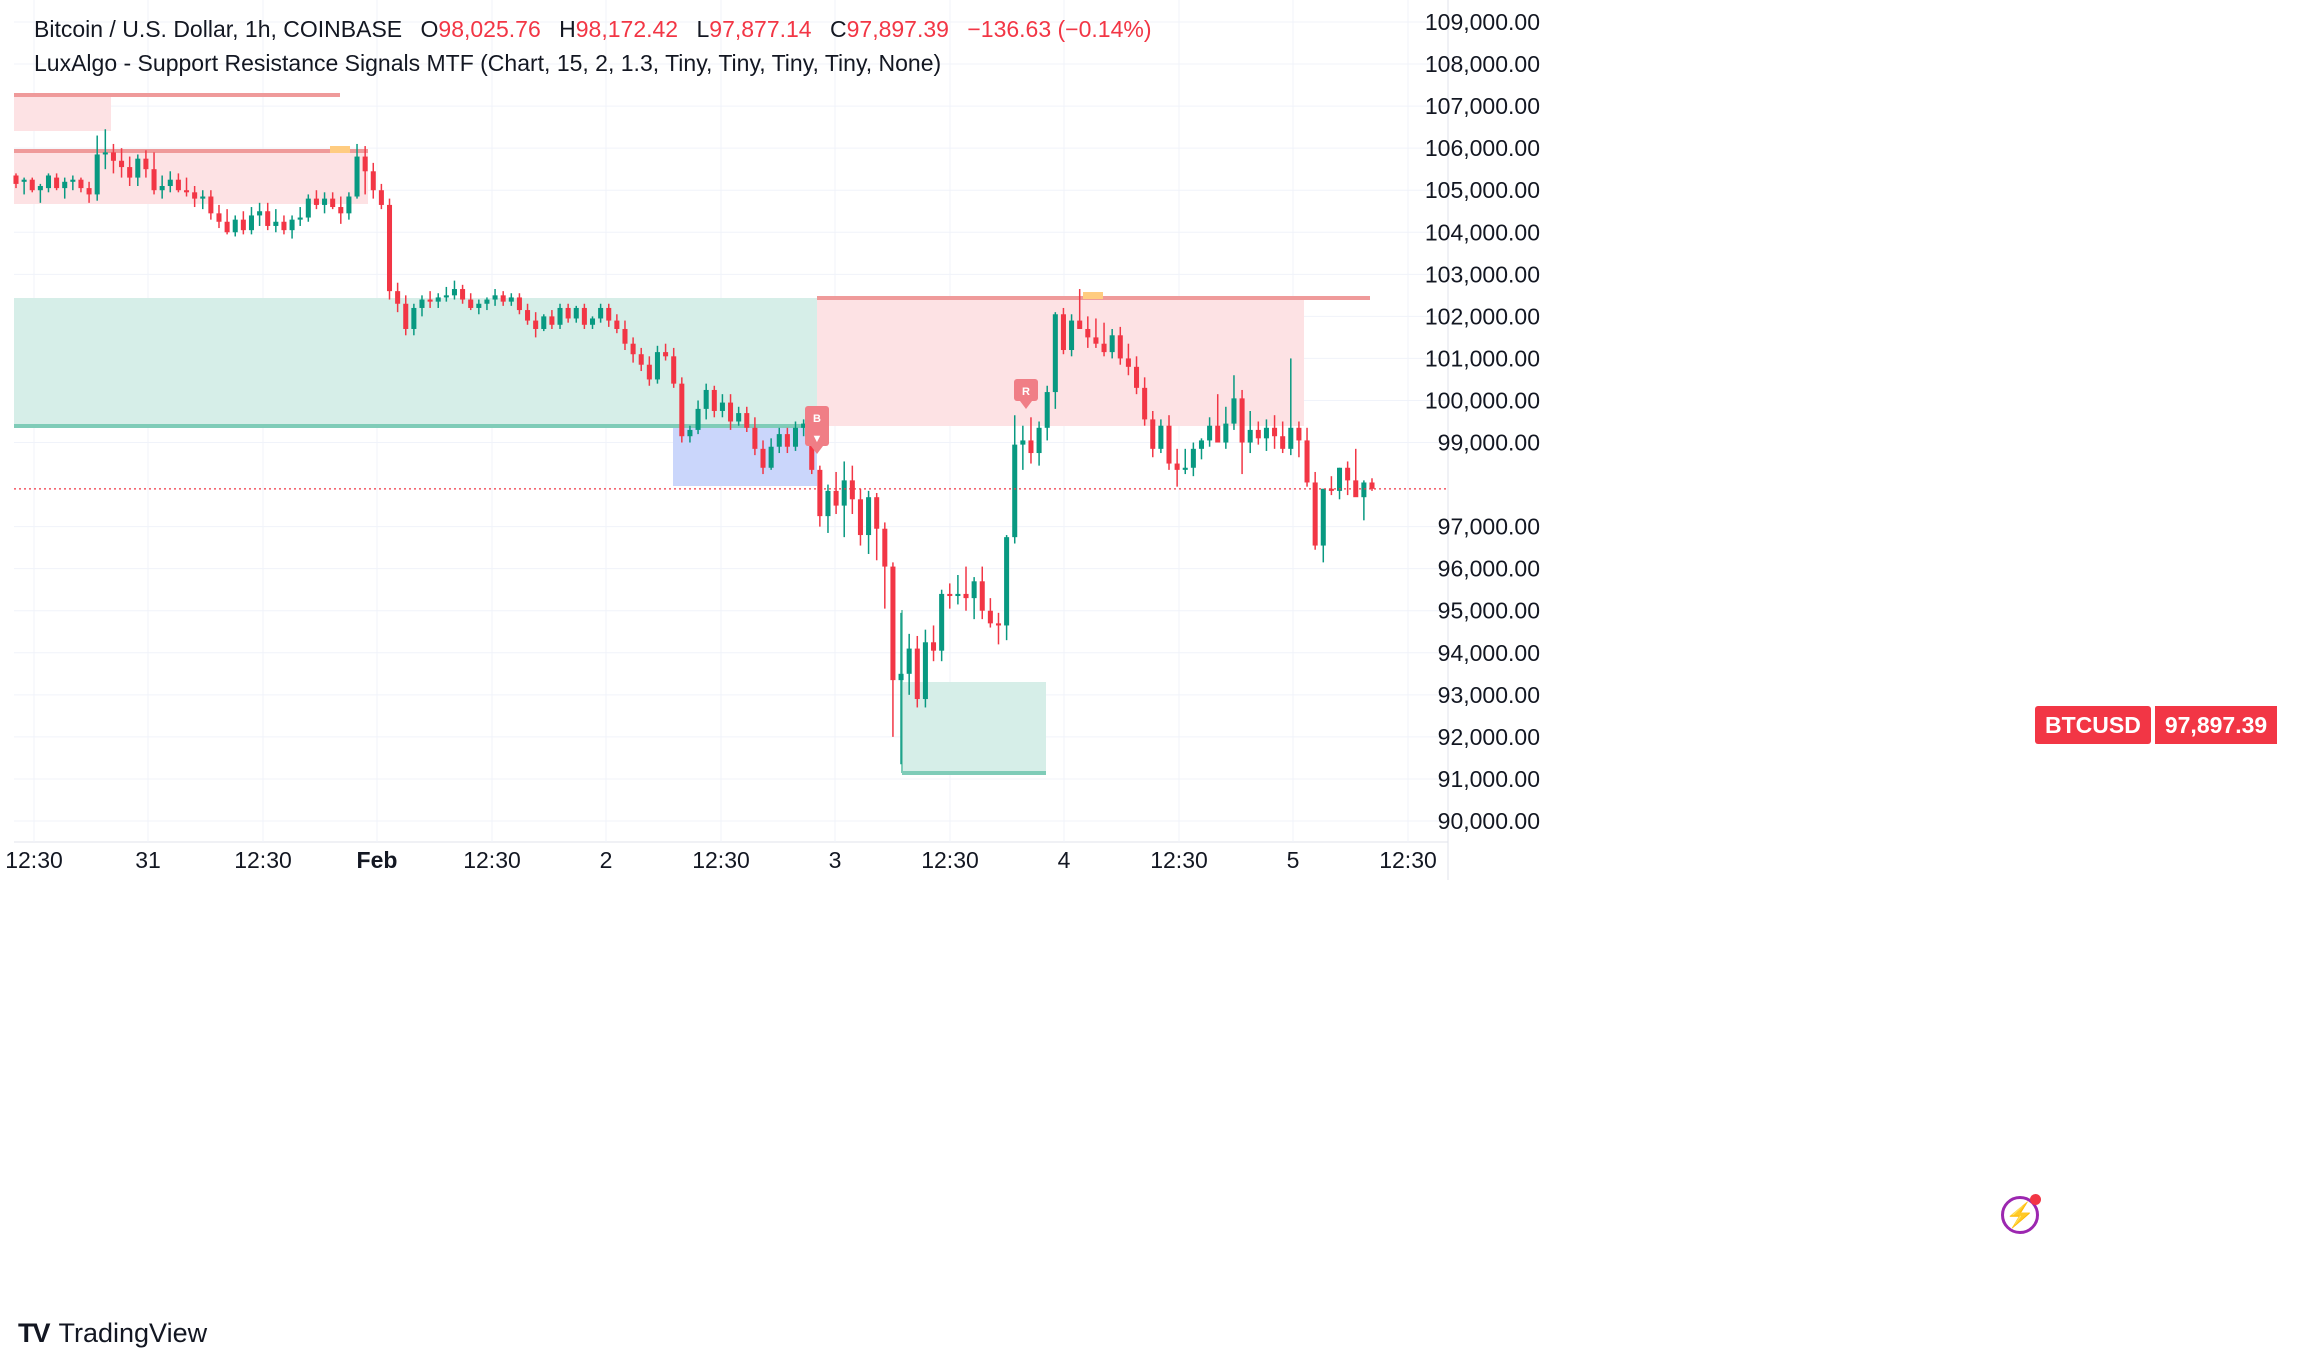 This screenshot has width=2308, height=1369. What do you see at coordinates (1093, 295) in the screenshot?
I see `indicator-highlight` at bounding box center [1093, 295].